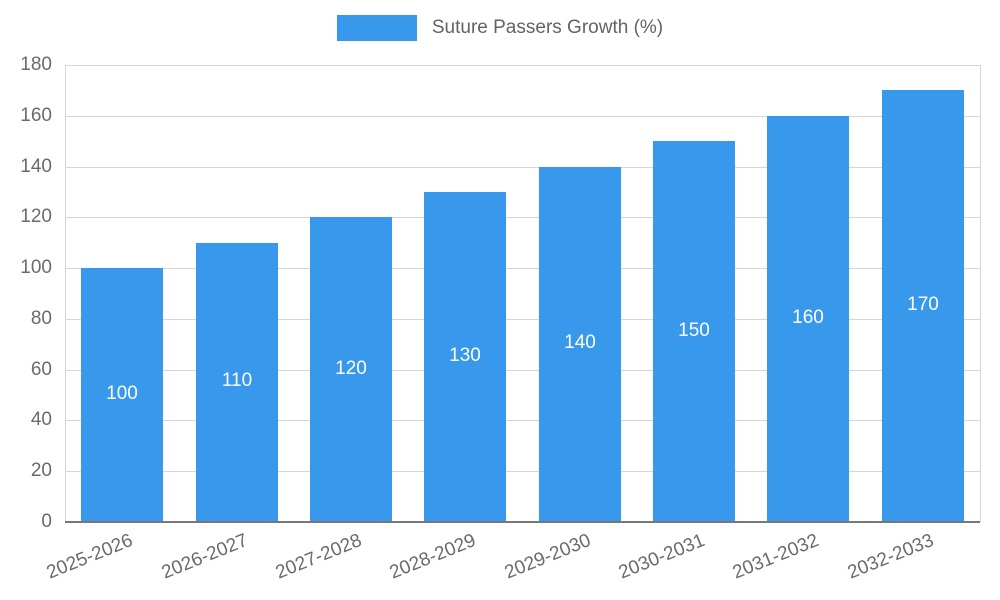 The width and height of the screenshot is (1000, 600). I want to click on y-tick-label: 120, so click(36, 217).